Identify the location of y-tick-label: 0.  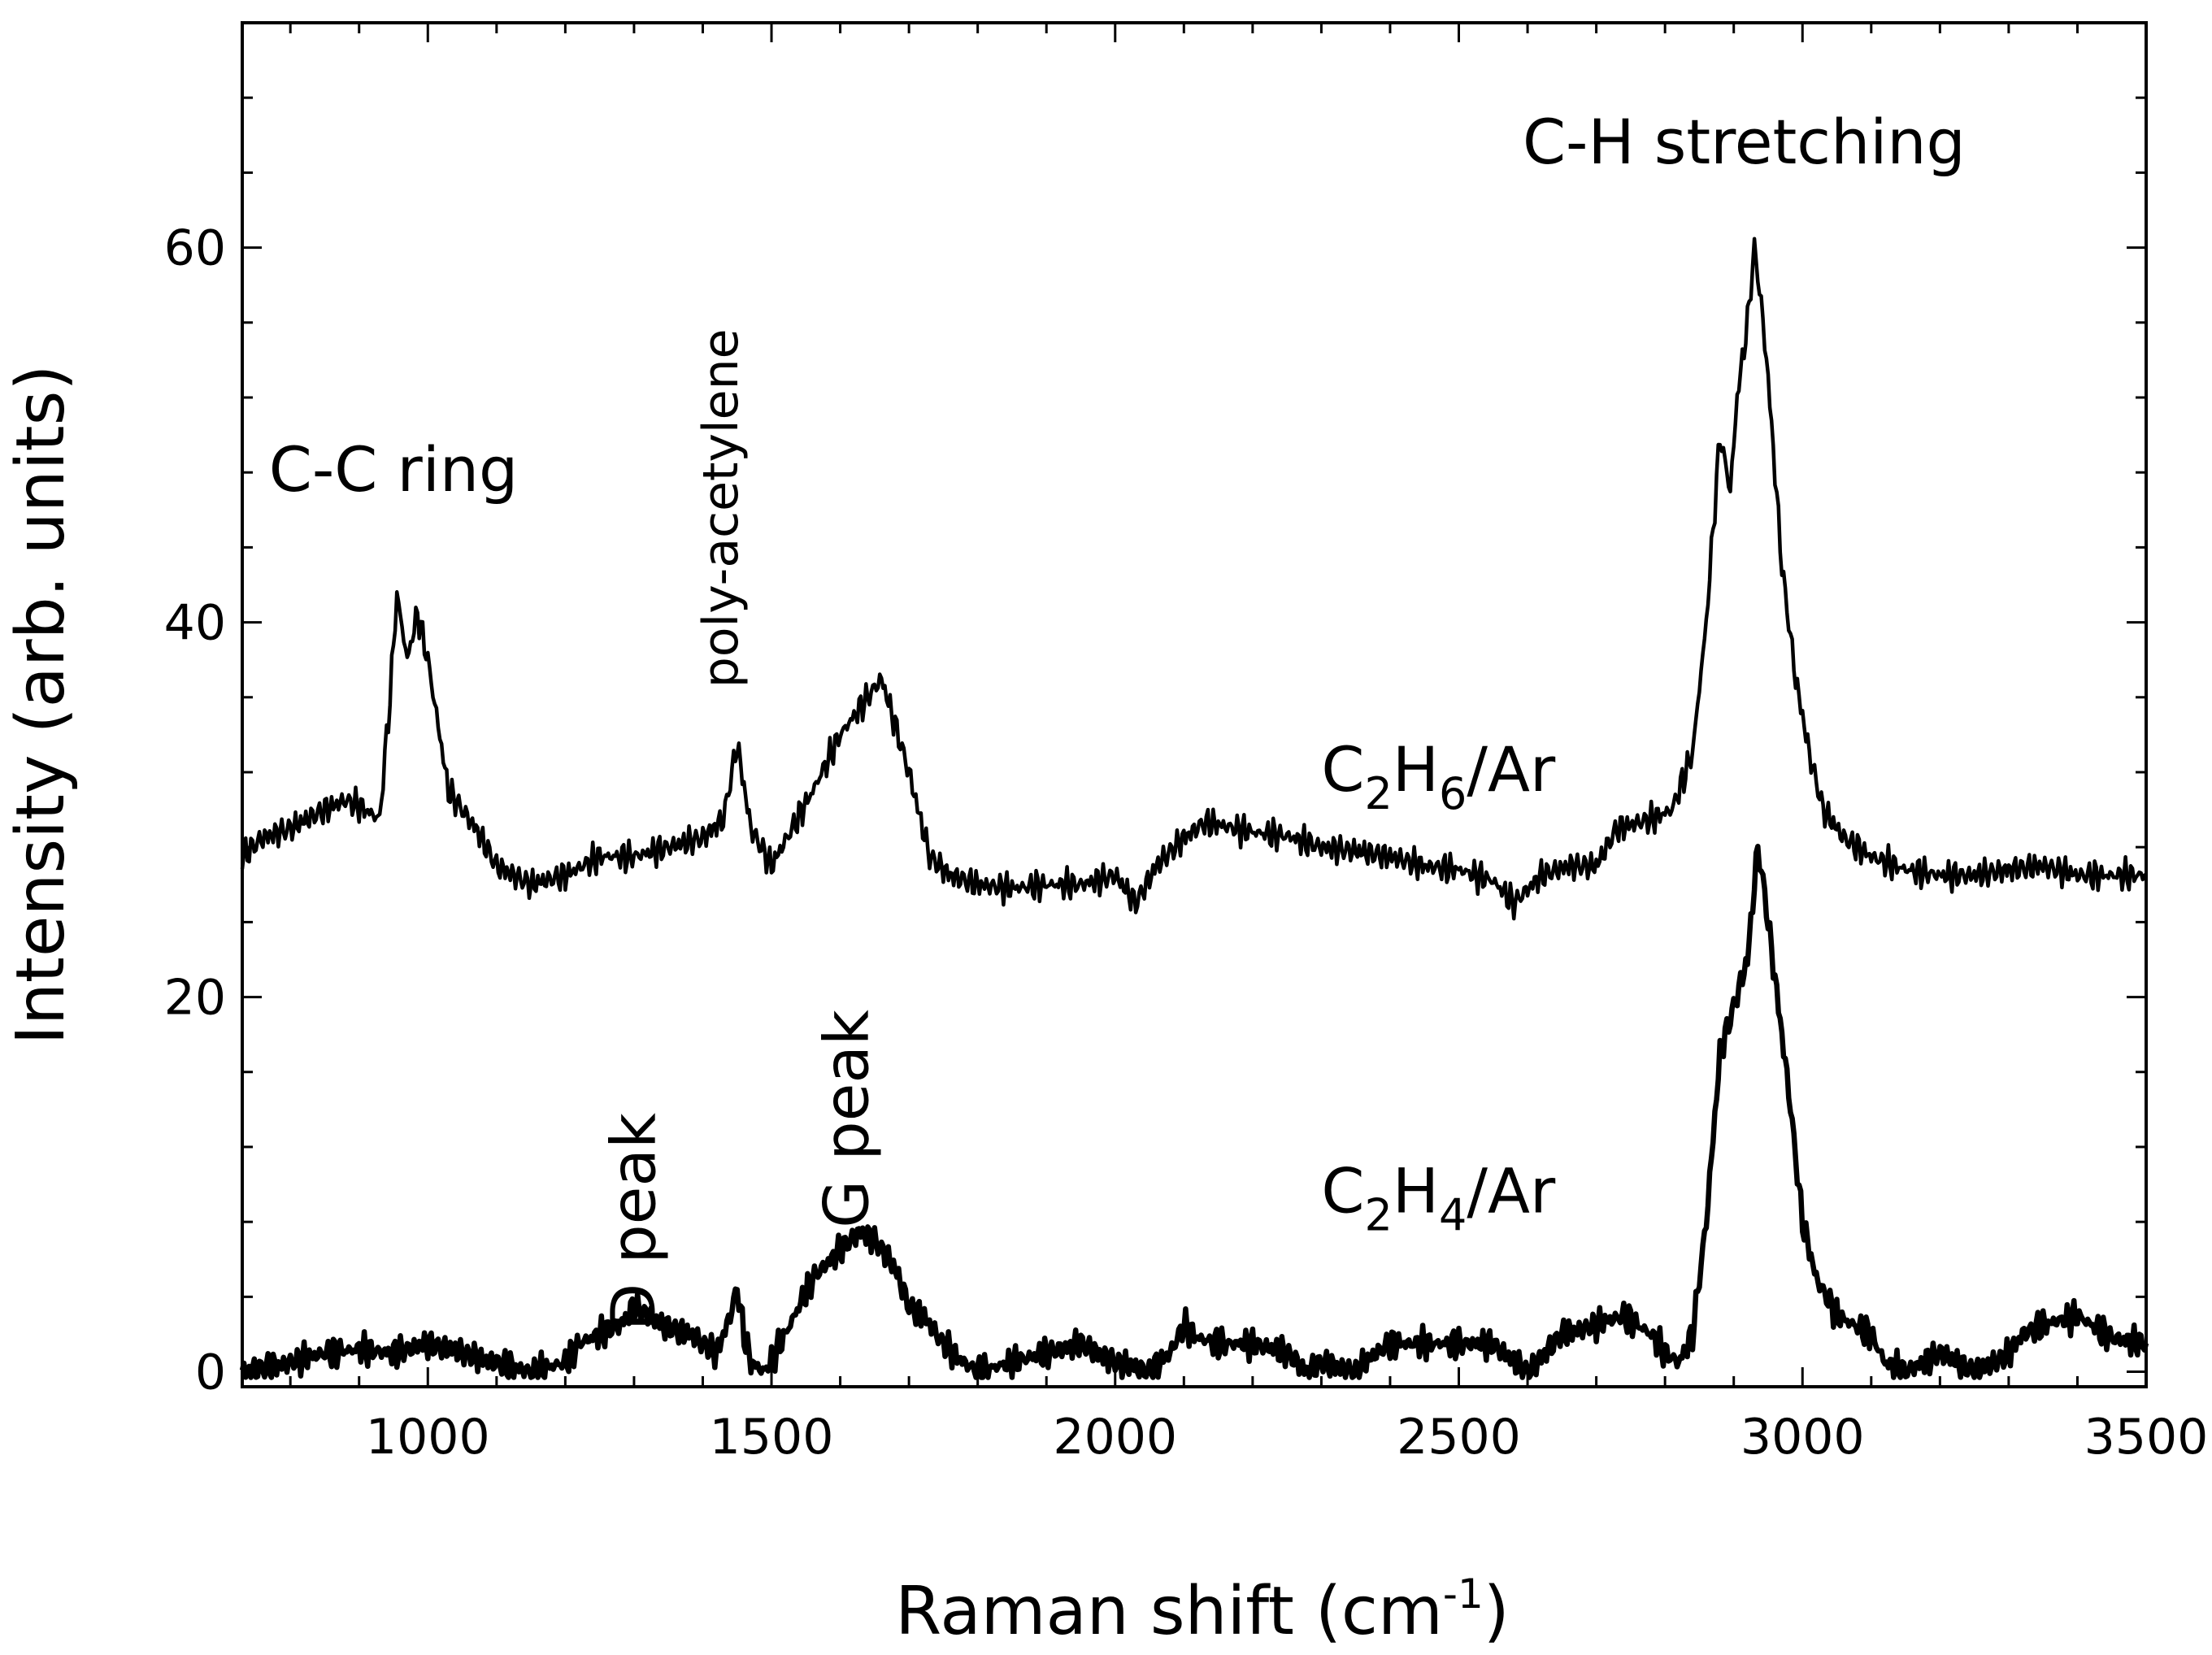
(210, 1372).